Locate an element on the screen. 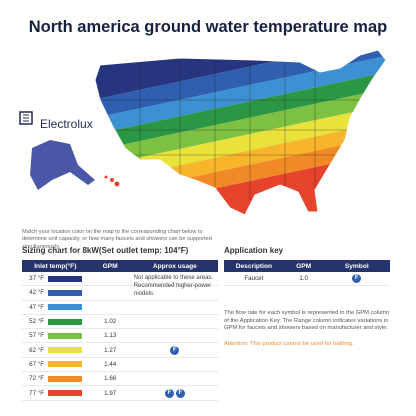 This screenshot has width=416, height=416. table-row: 42 °F is located at coordinates (120, 293).